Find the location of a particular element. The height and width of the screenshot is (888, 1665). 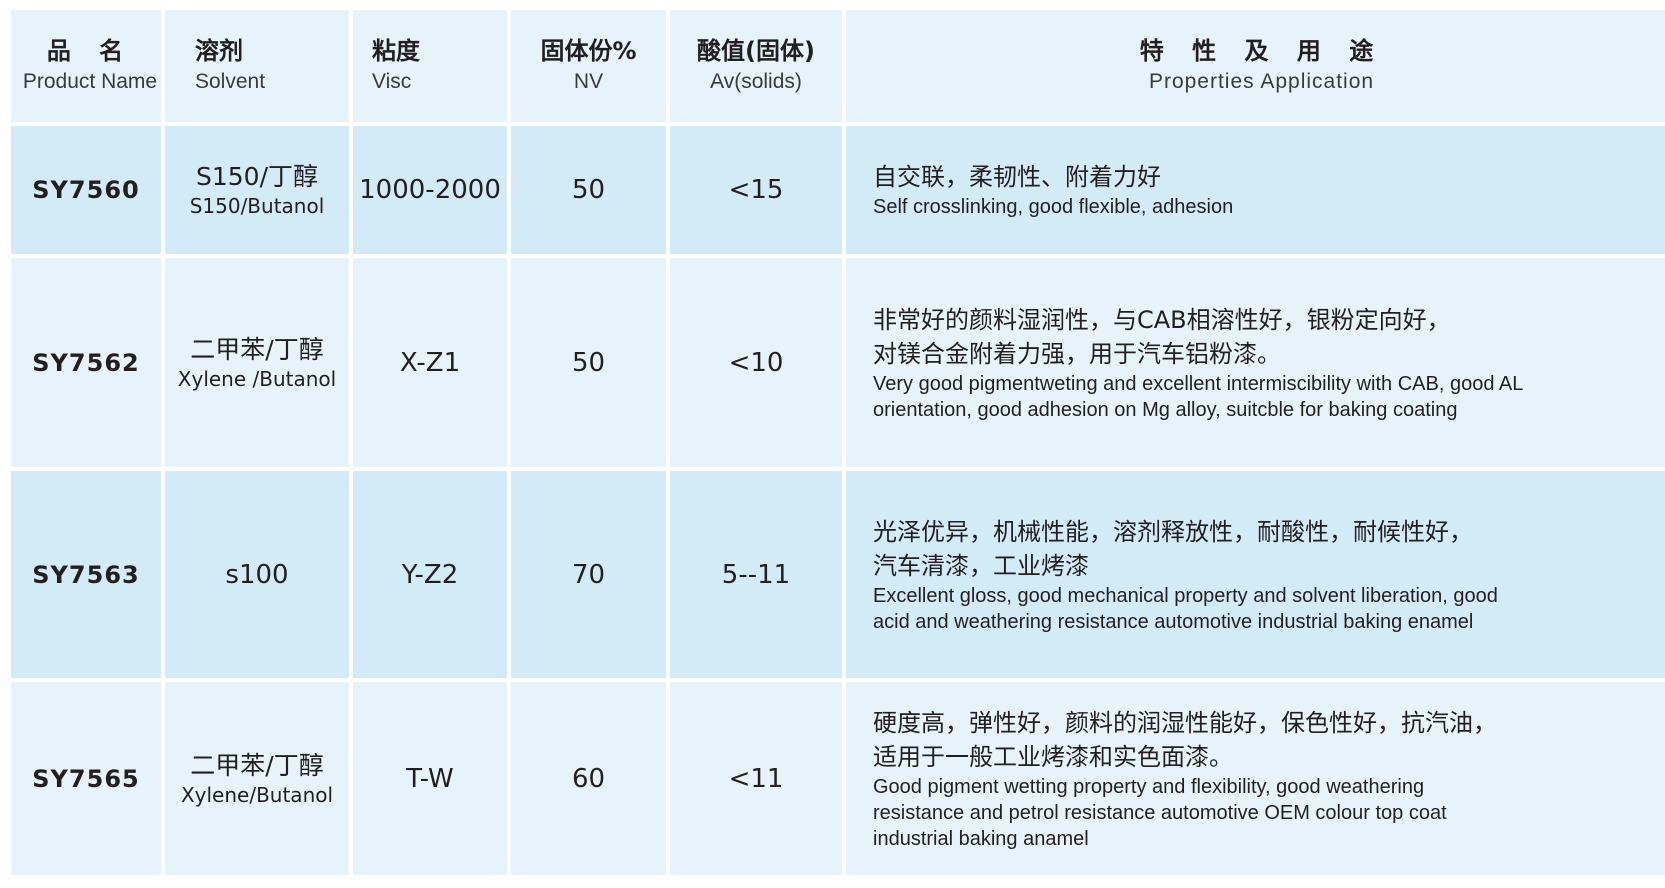

table-row-1-code-cell: SY7560 is located at coordinates (86, 190).